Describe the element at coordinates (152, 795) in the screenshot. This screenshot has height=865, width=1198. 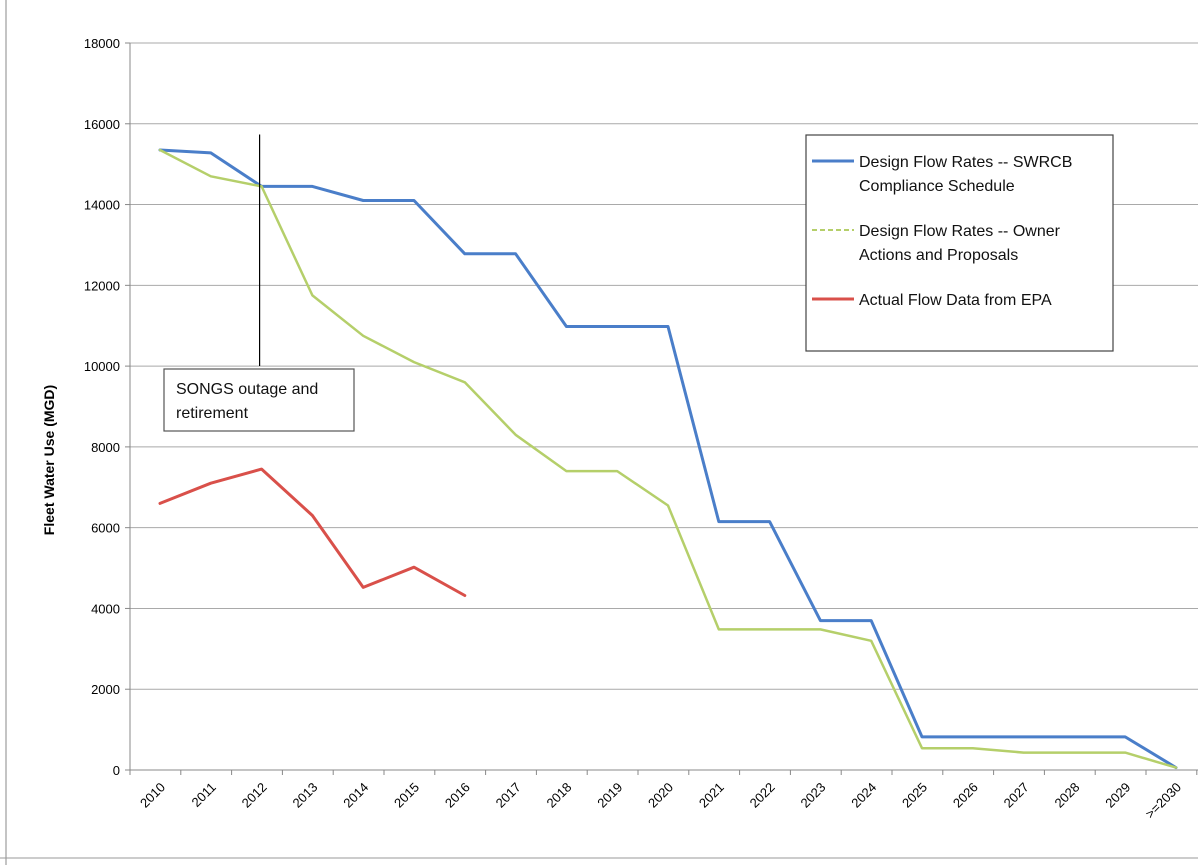
I see `x-tick-label: 2010` at that location.